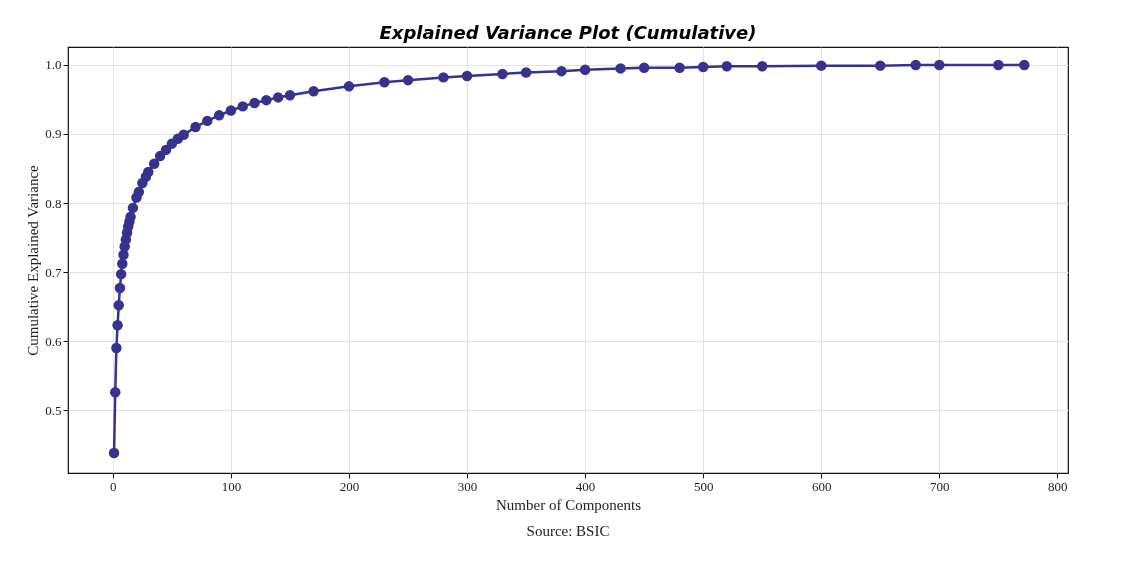  What do you see at coordinates (53, 134) in the screenshot?
I see `y-tick-label: 0.9` at bounding box center [53, 134].